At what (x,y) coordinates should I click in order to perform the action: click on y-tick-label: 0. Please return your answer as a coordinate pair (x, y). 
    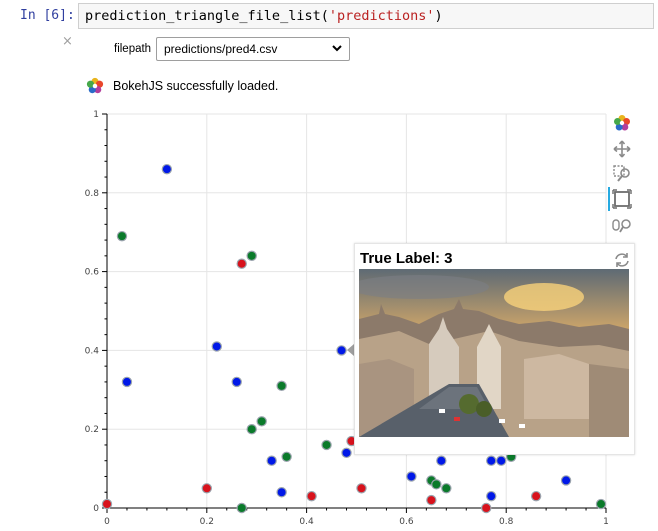
    Looking at the image, I should click on (96, 509).